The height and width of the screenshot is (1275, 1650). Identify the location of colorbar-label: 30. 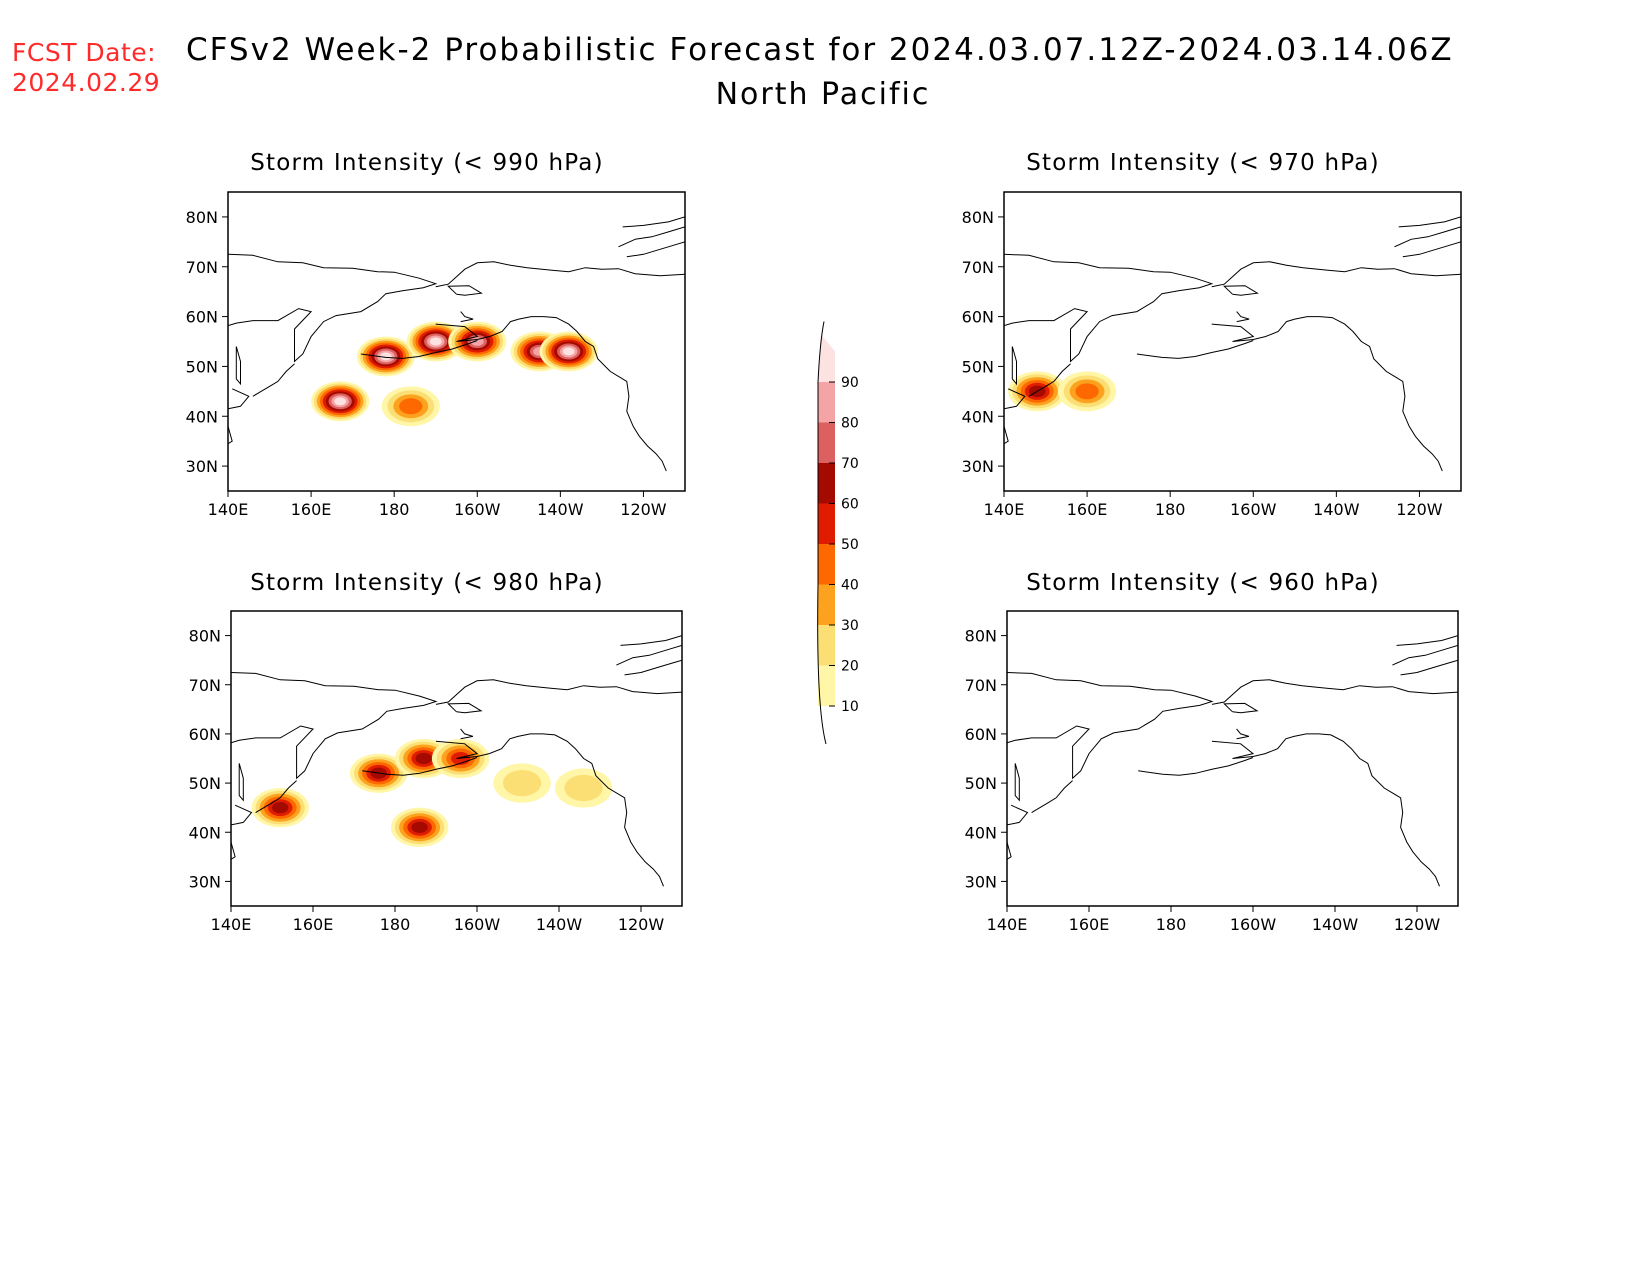
(850, 626).